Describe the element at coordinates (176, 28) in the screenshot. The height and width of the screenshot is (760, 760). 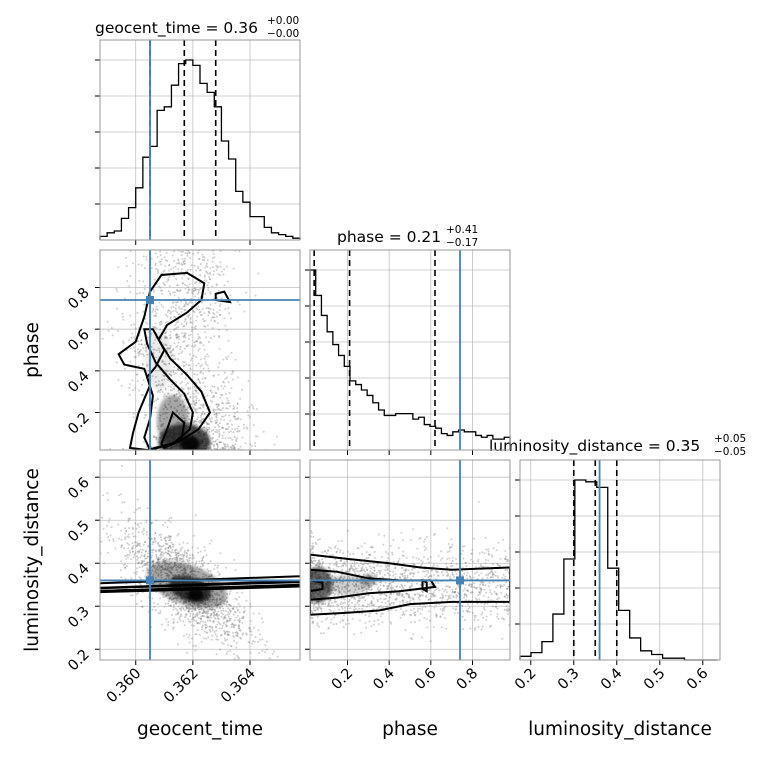
I see `title-text: geocent_time = 0.36` at that location.